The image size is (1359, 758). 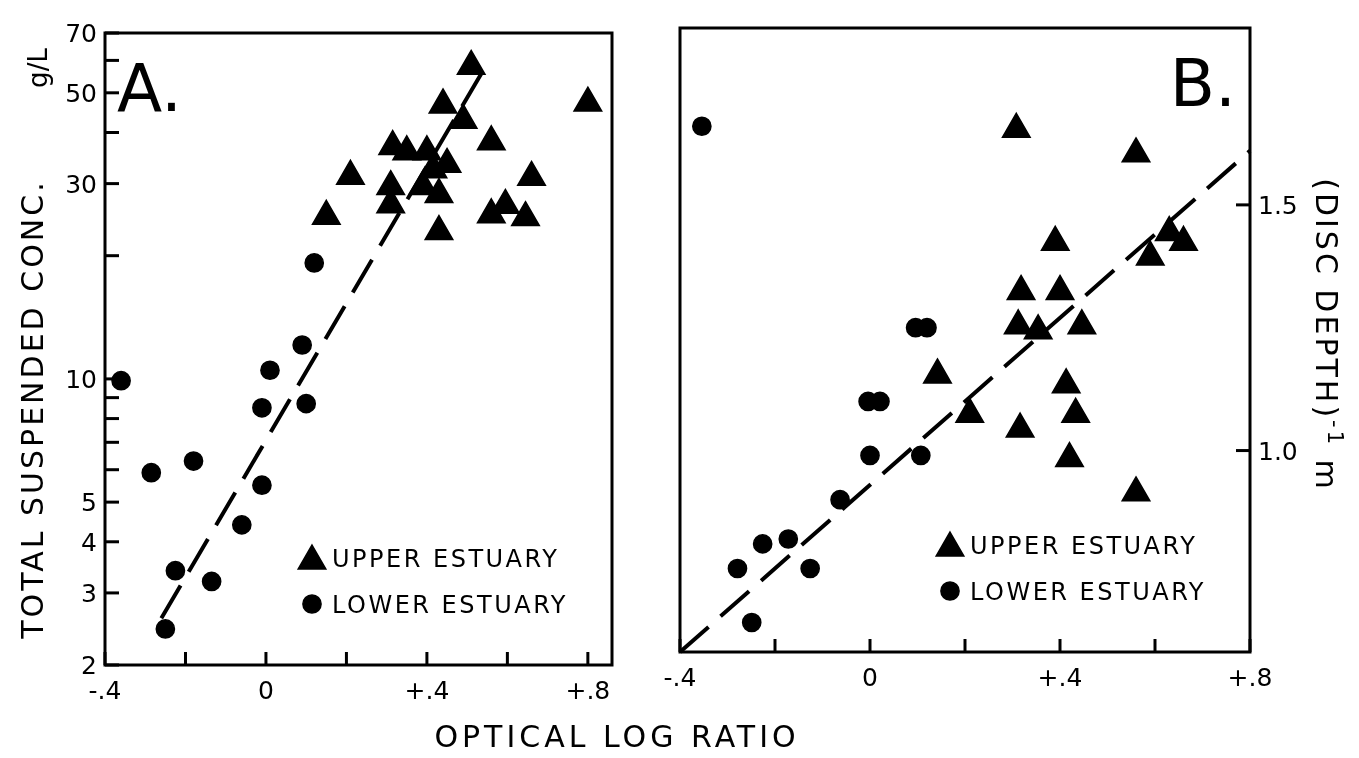 I want to click on x-axis-title: OPTICAL LOG RATIO, so click(x=617, y=736).